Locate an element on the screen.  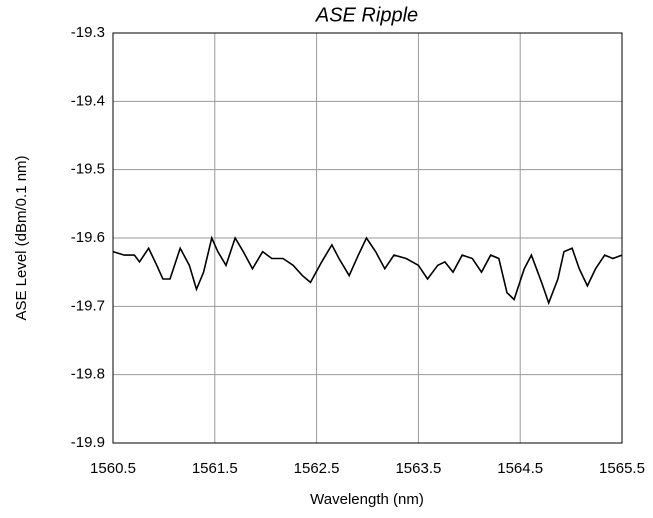
x-tick-label: 1560.5 is located at coordinates (113, 468).